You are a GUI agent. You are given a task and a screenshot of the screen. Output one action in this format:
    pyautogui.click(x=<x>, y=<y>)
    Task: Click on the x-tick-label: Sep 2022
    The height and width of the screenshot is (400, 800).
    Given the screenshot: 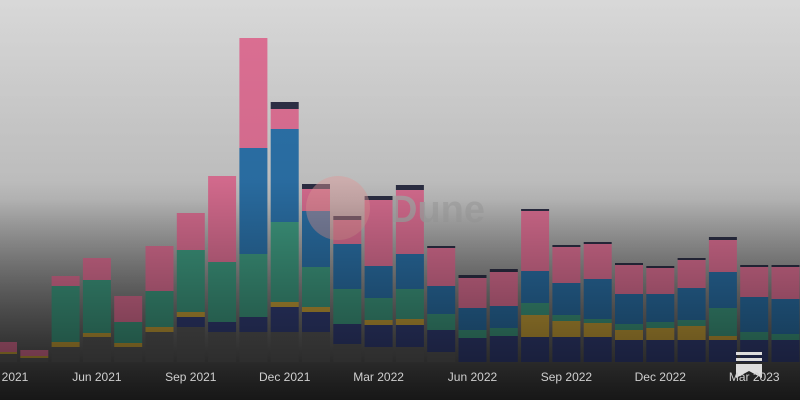 What is the action you would take?
    pyautogui.click(x=567, y=377)
    